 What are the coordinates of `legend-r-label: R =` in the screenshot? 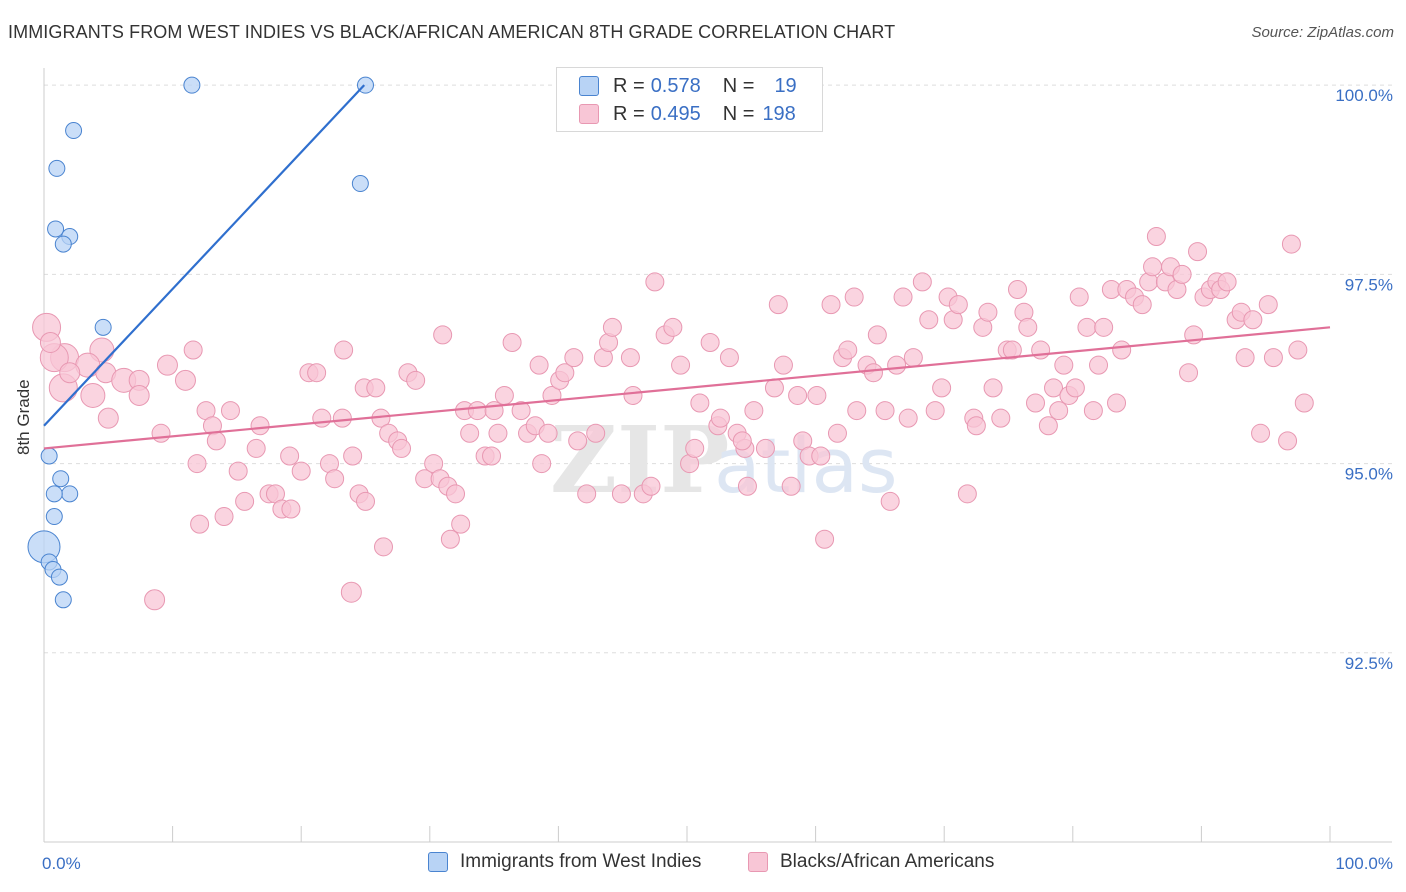 It's located at (629, 113).